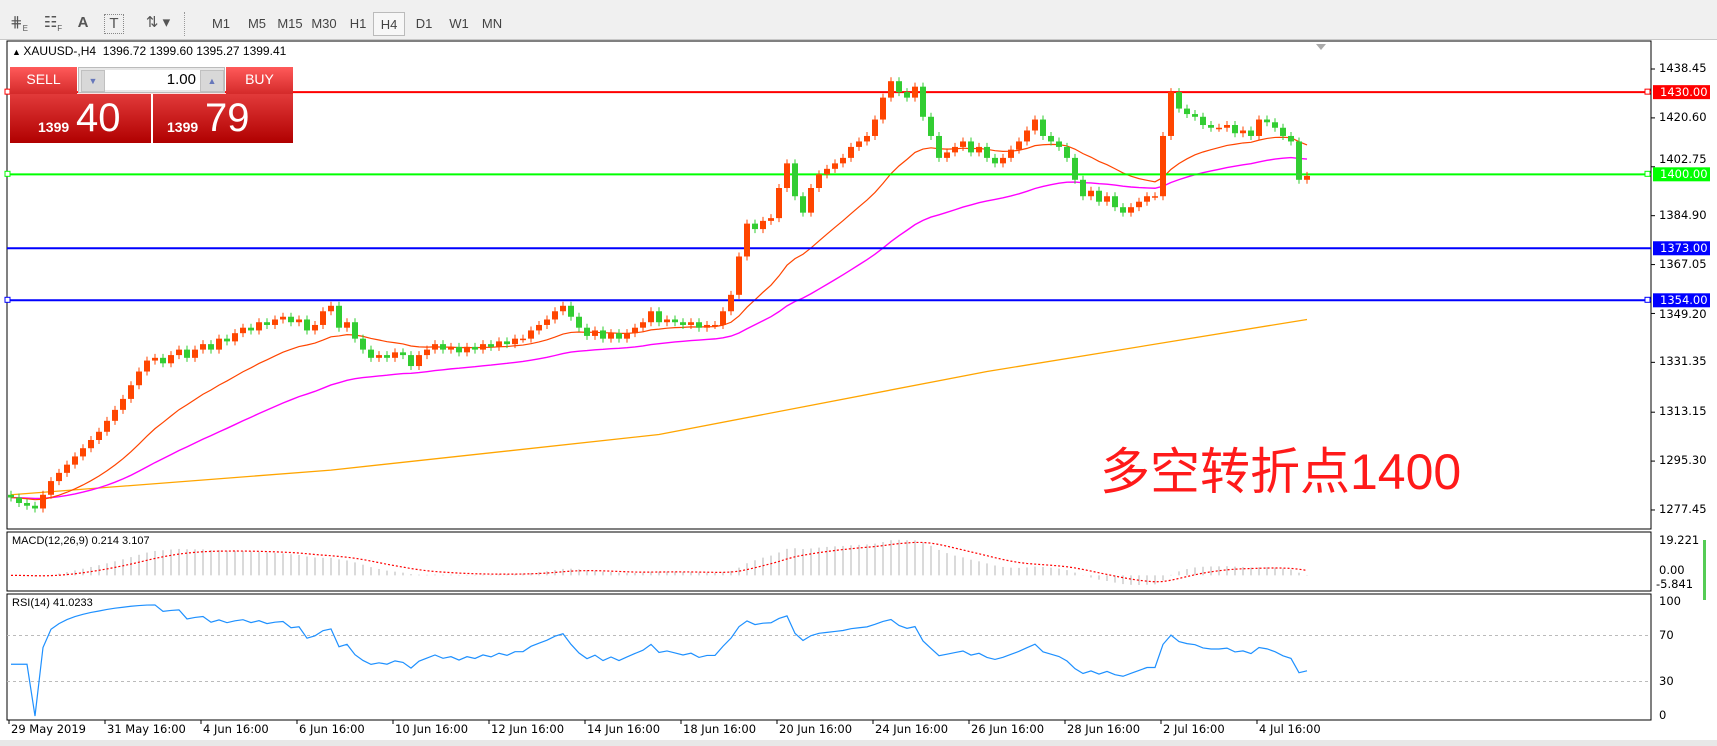 The image size is (1717, 746). Describe the element at coordinates (358, 23) in the screenshot. I see `timeframe-h1: H1` at that location.